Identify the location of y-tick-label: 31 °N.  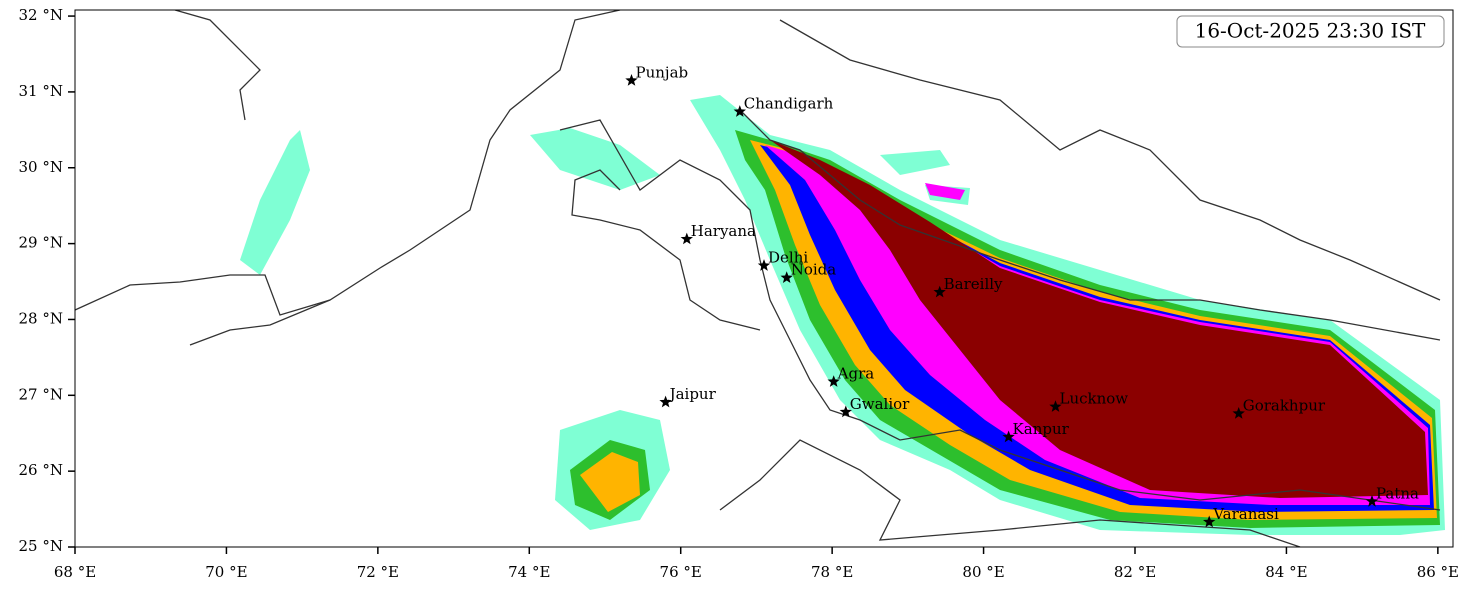
(41, 91).